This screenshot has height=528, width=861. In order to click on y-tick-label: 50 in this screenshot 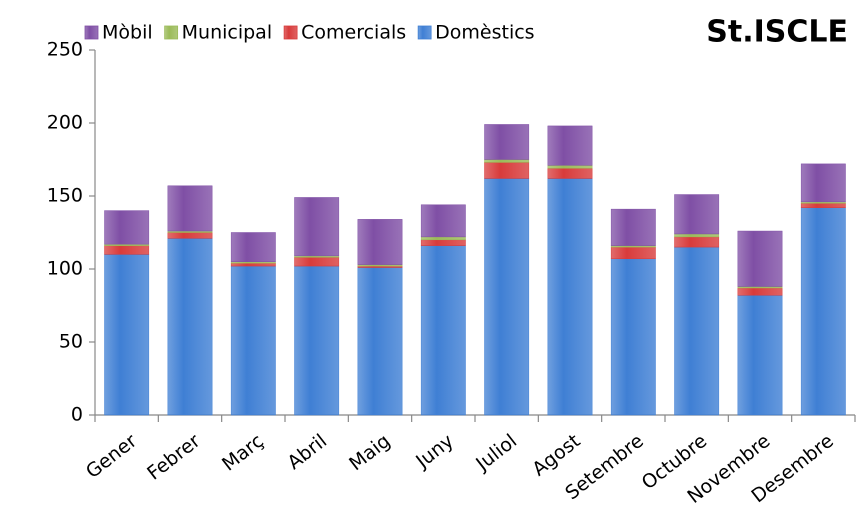, I will do `click(71, 342)`.